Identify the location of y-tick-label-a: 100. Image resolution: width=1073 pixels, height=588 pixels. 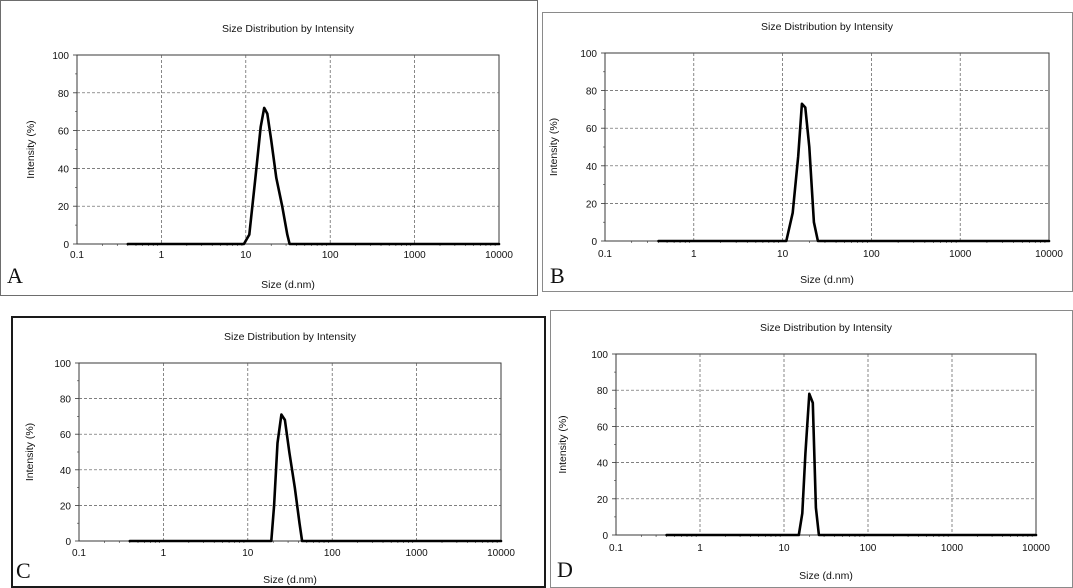
(60, 56).